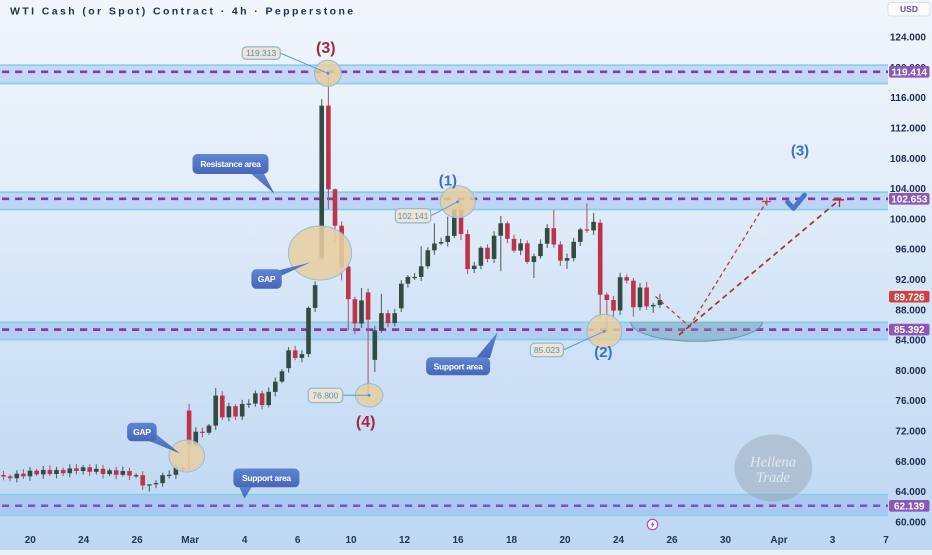 The image size is (932, 555). What do you see at coordinates (413, 216) in the screenshot?
I see `svg-text: 102.141` at bounding box center [413, 216].